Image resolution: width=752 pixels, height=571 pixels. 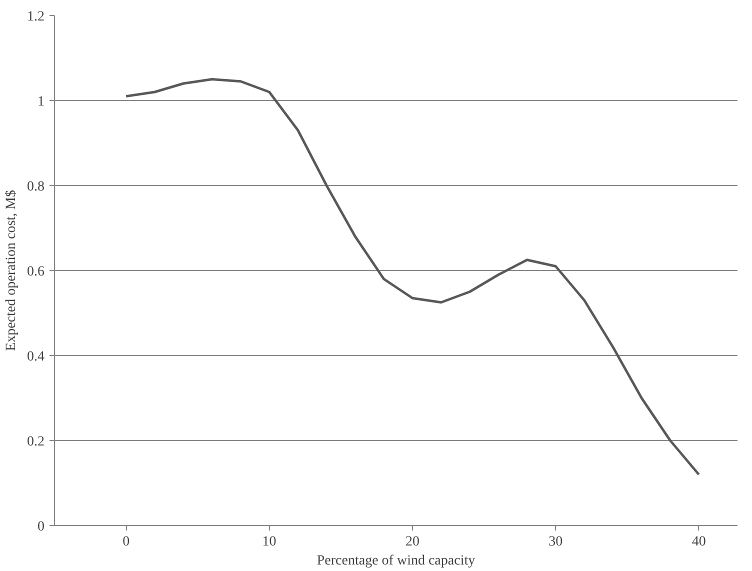 I want to click on y-tick-label: 0.4, so click(x=35, y=357).